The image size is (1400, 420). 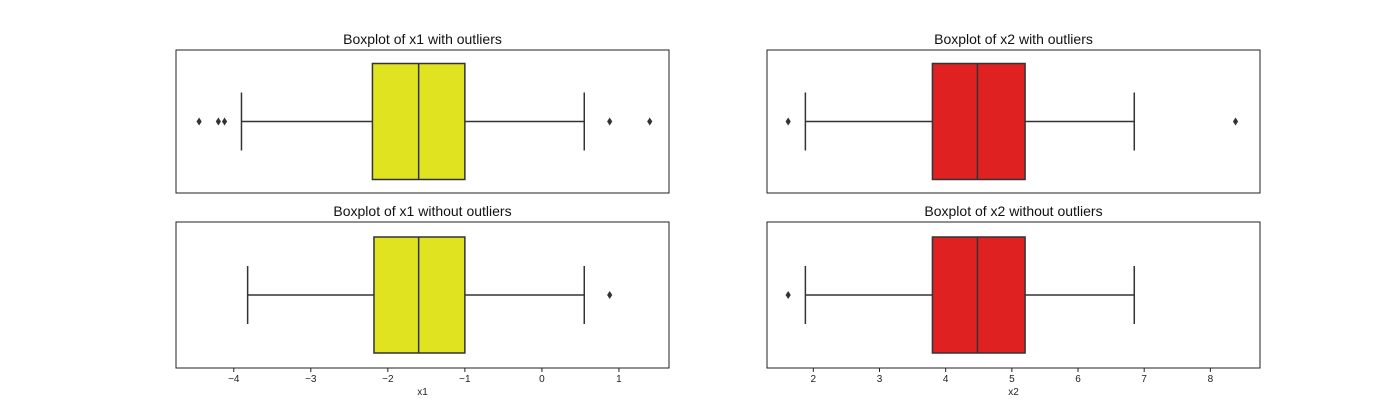 I want to click on x-tick-label: 1, so click(x=619, y=379).